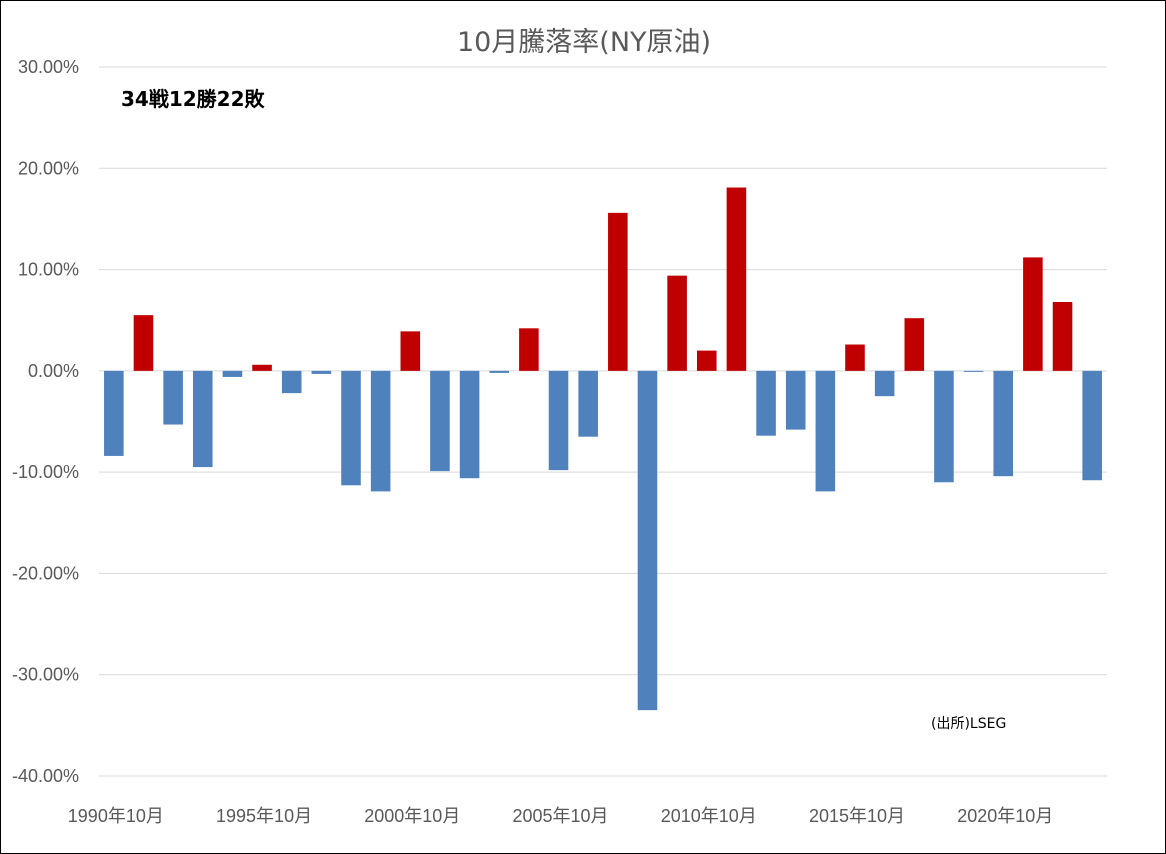 The image size is (1166, 854). What do you see at coordinates (1003, 423) in the screenshot?
I see `bar-2020` at bounding box center [1003, 423].